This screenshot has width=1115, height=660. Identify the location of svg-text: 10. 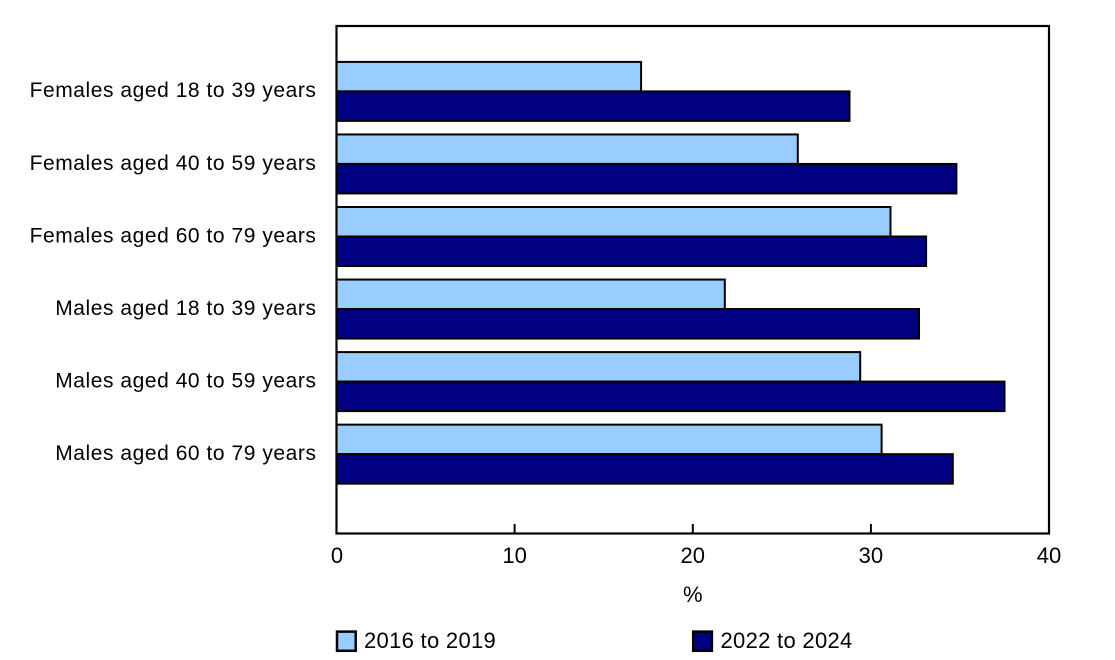
(514, 555).